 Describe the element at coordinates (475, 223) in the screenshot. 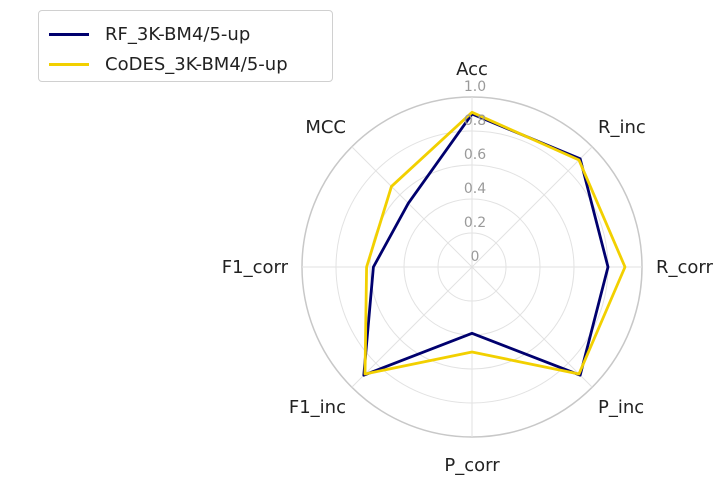

I see `radial-tick-label: 0.2` at that location.